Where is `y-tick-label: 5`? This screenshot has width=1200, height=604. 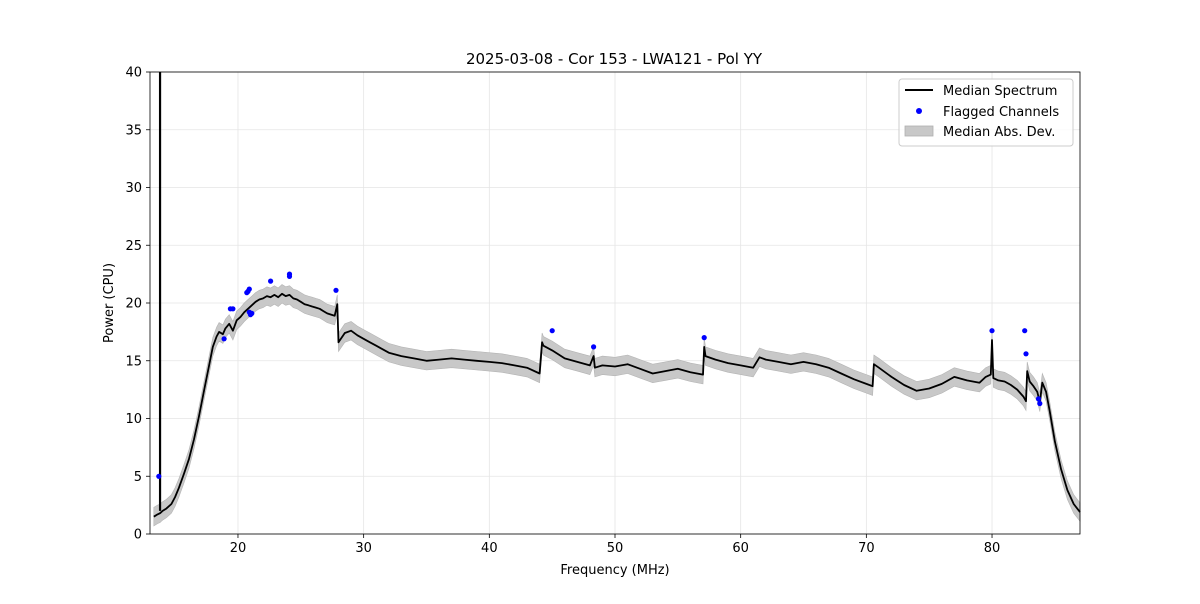 y-tick-label: 5 is located at coordinates (138, 477).